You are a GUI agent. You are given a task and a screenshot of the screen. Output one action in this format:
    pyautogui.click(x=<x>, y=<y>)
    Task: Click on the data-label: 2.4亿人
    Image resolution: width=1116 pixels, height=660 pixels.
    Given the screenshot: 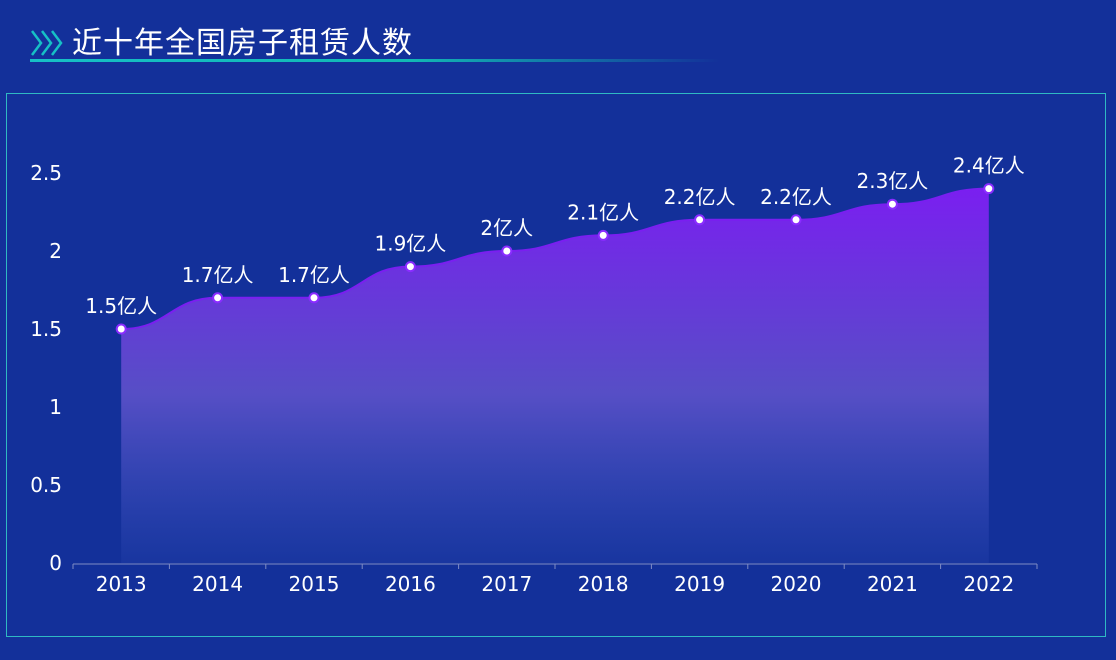 What is the action you would take?
    pyautogui.click(x=989, y=166)
    